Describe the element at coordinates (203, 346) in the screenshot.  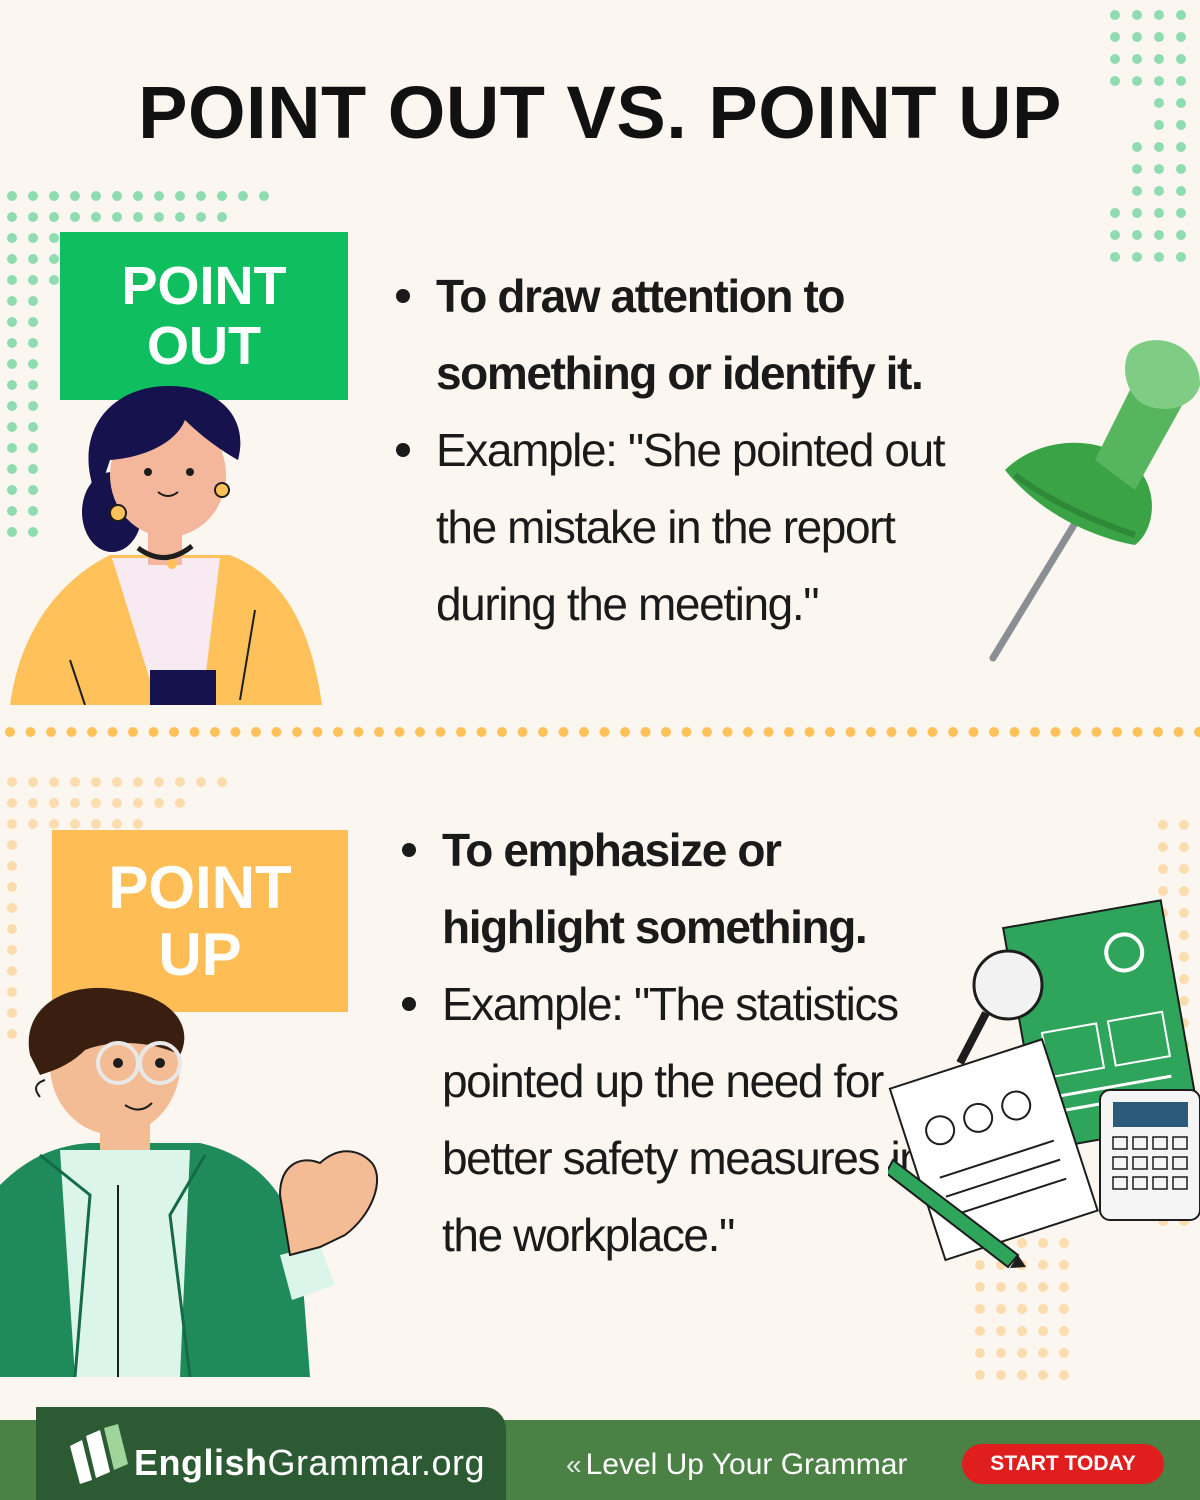
I see `label-point-out-line2: OUT` at that location.